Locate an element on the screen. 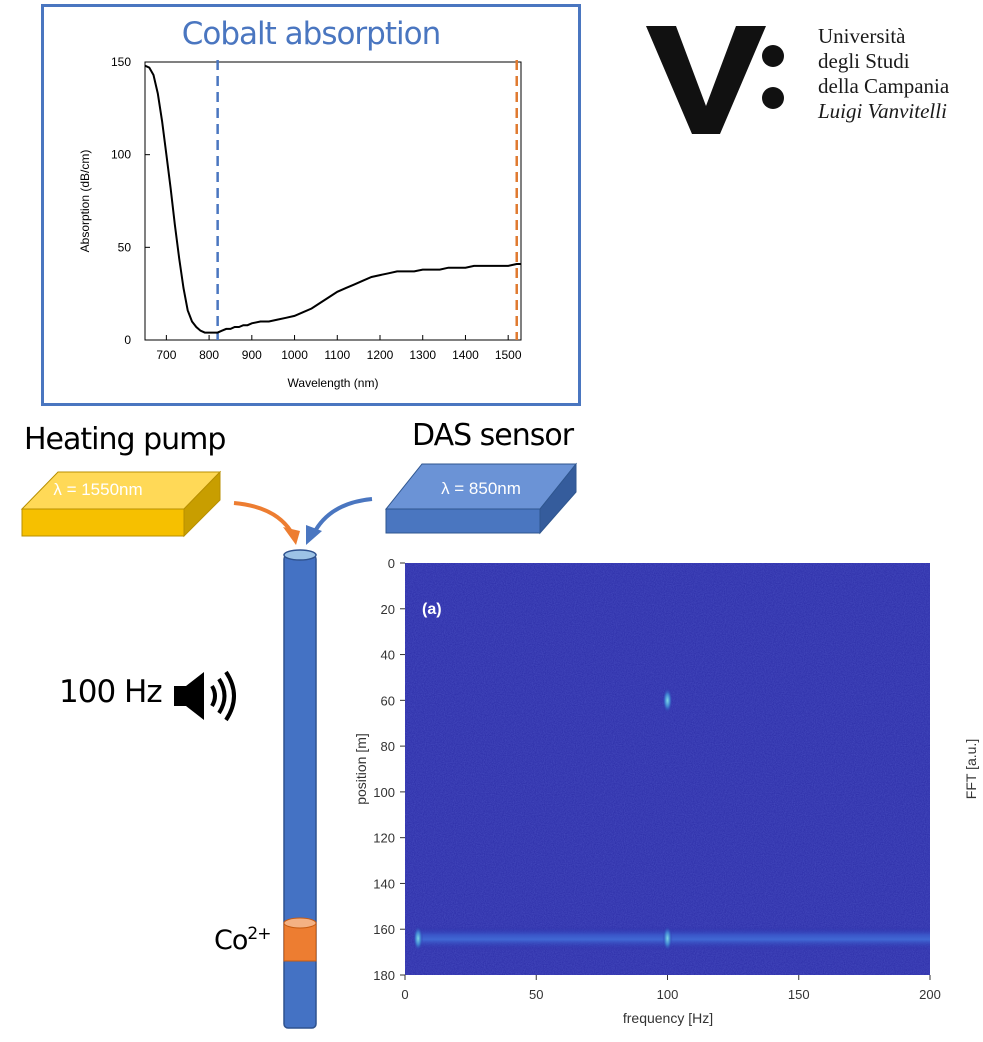 This screenshot has height=1042, width=983. spectrogram-panel-label: (a) is located at coordinates (432, 609).